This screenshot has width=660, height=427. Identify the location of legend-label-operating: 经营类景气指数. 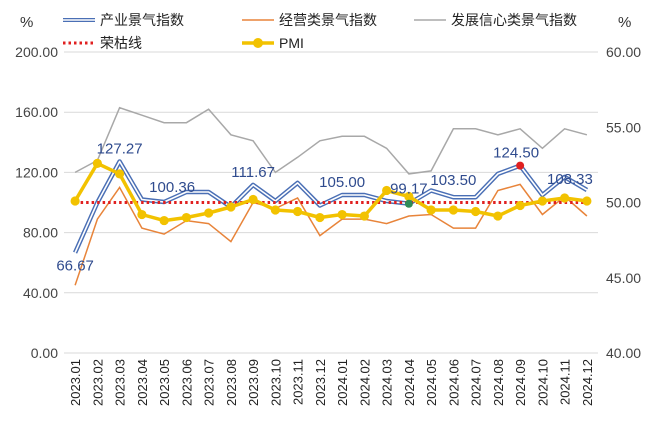
(328, 20).